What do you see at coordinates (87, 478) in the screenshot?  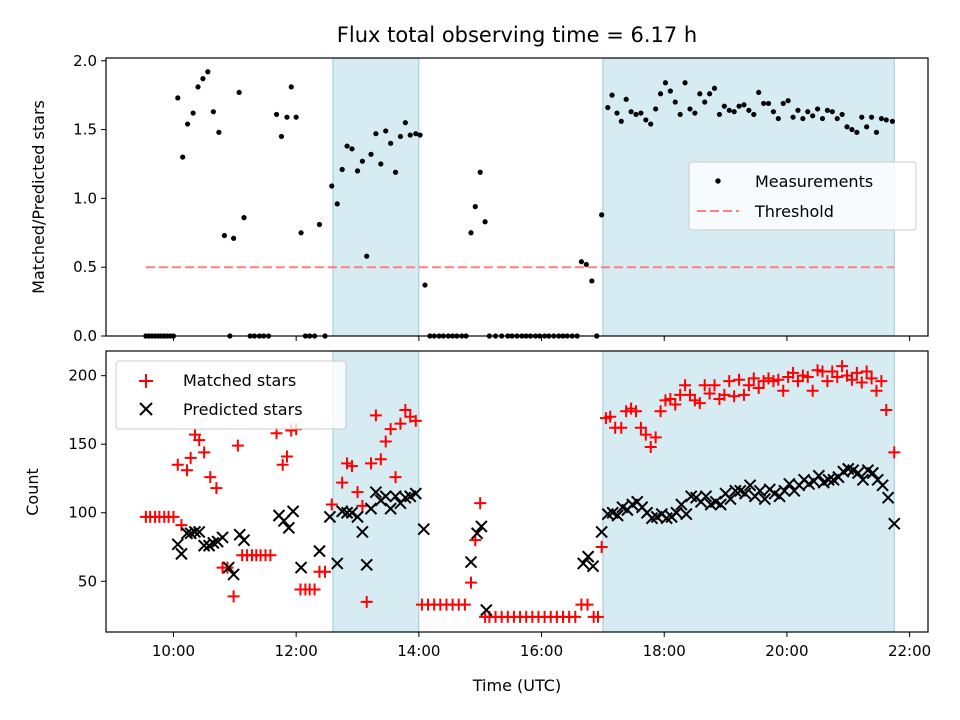 I see `bottom-y-ticks: 50 100 150 200` at bounding box center [87, 478].